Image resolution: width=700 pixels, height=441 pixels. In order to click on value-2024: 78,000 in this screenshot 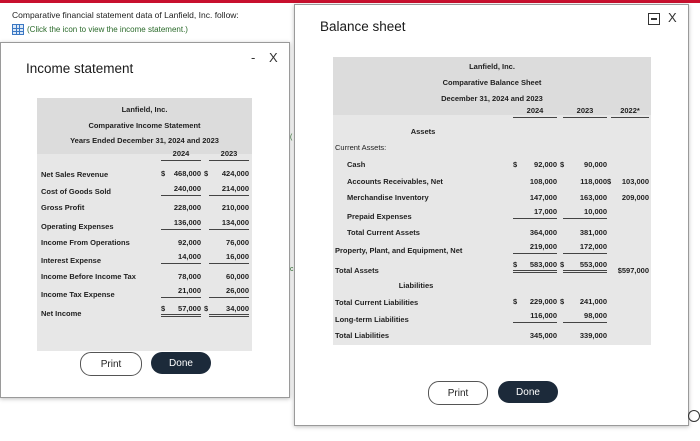, I will do `click(189, 276)`.